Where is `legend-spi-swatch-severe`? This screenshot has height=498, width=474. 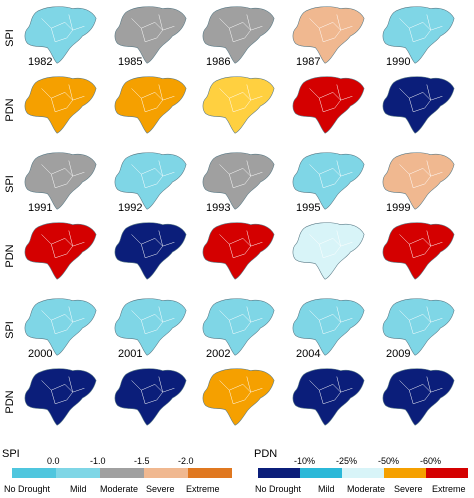 legend-spi-swatch-severe is located at coordinates (166, 473).